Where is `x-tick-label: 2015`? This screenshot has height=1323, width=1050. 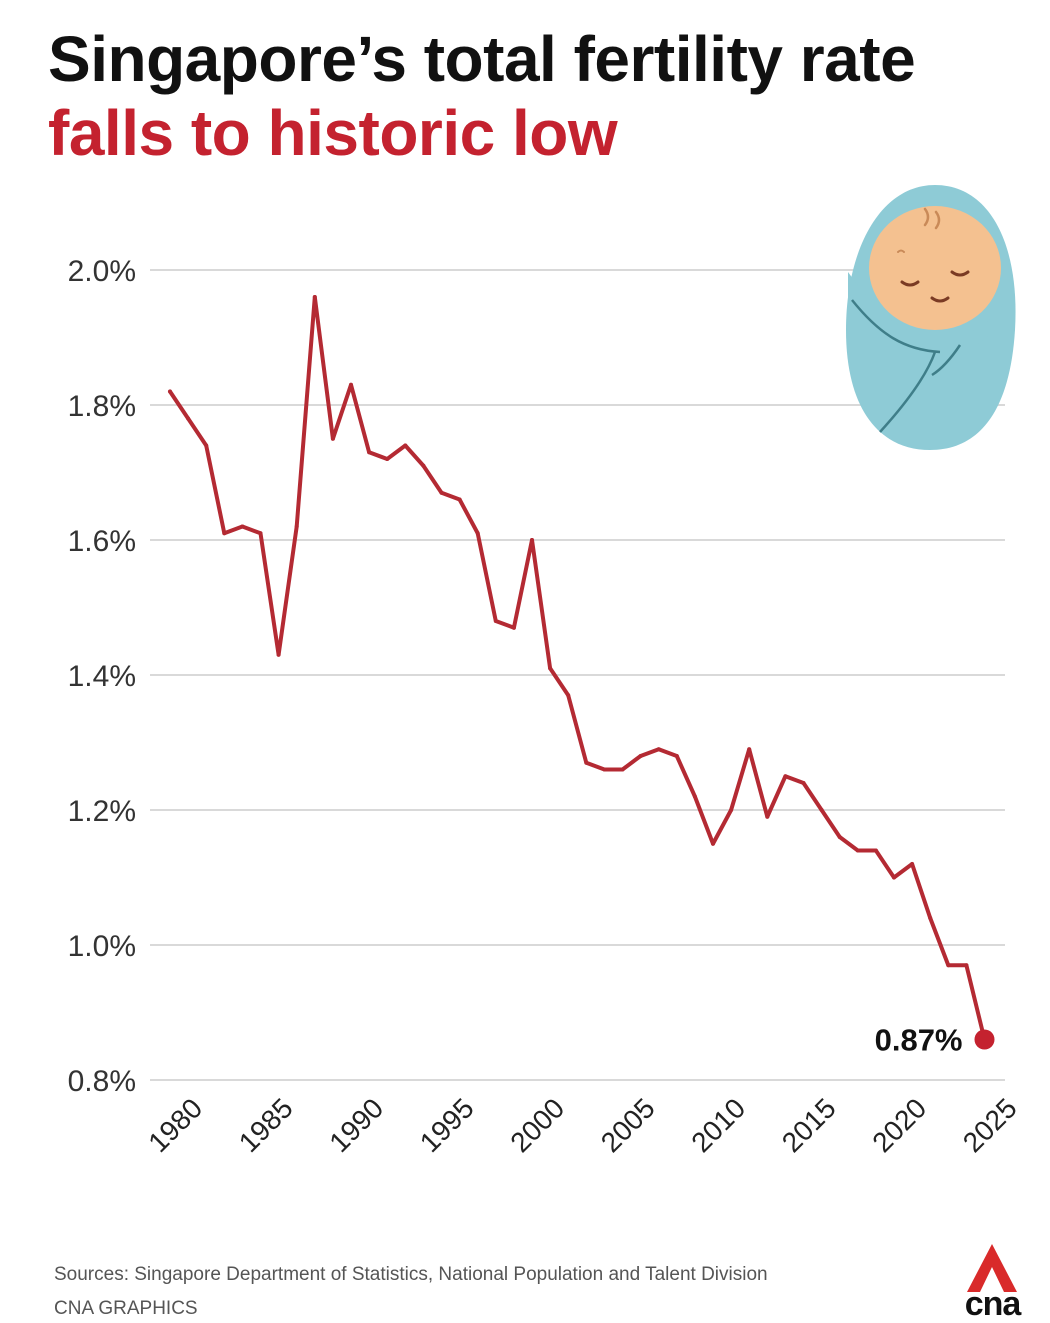 x-tick-label: 2015 is located at coordinates (809, 1125).